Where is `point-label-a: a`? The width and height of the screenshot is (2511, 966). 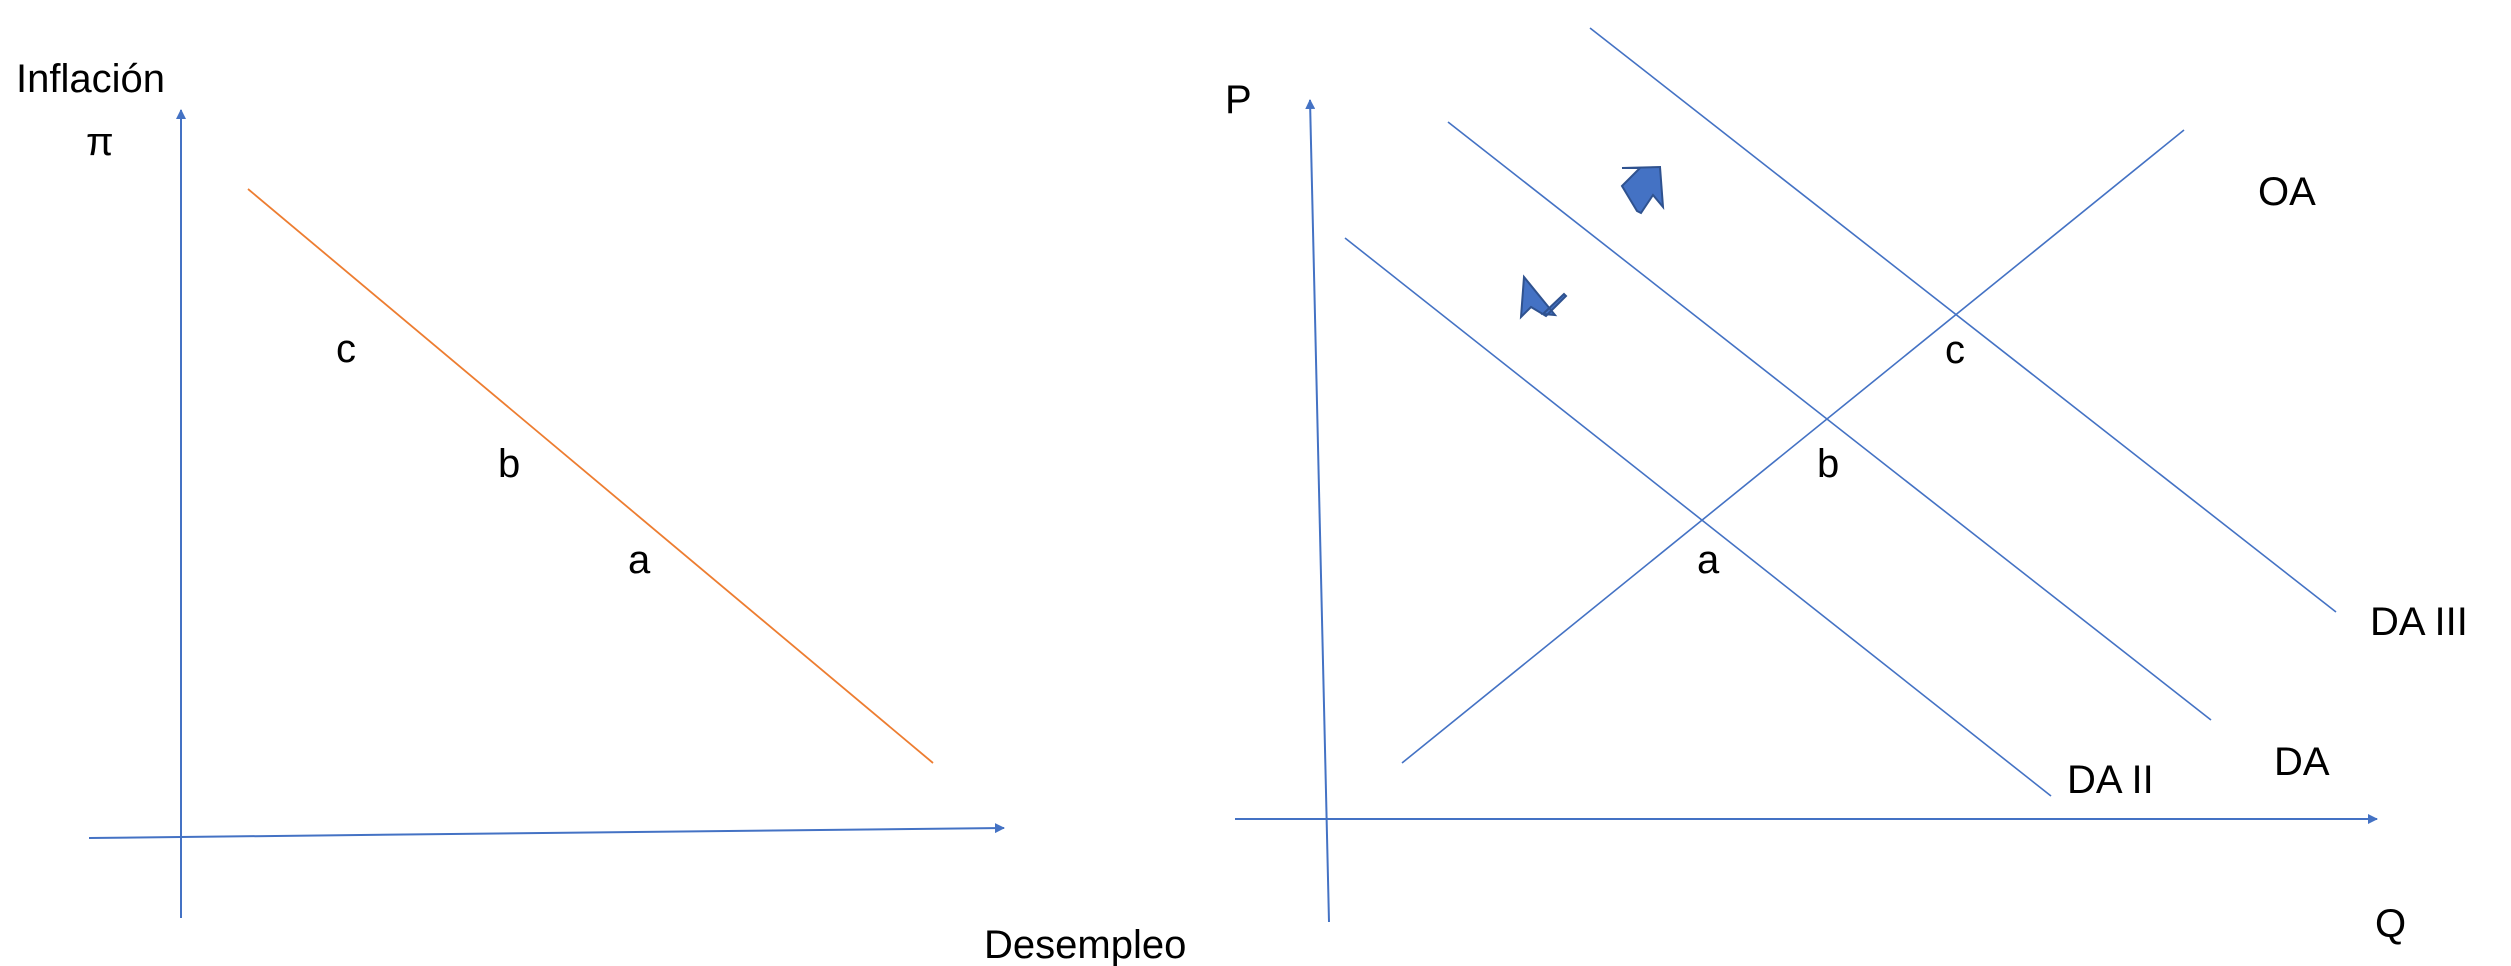 point-label-a: a is located at coordinates (639, 560).